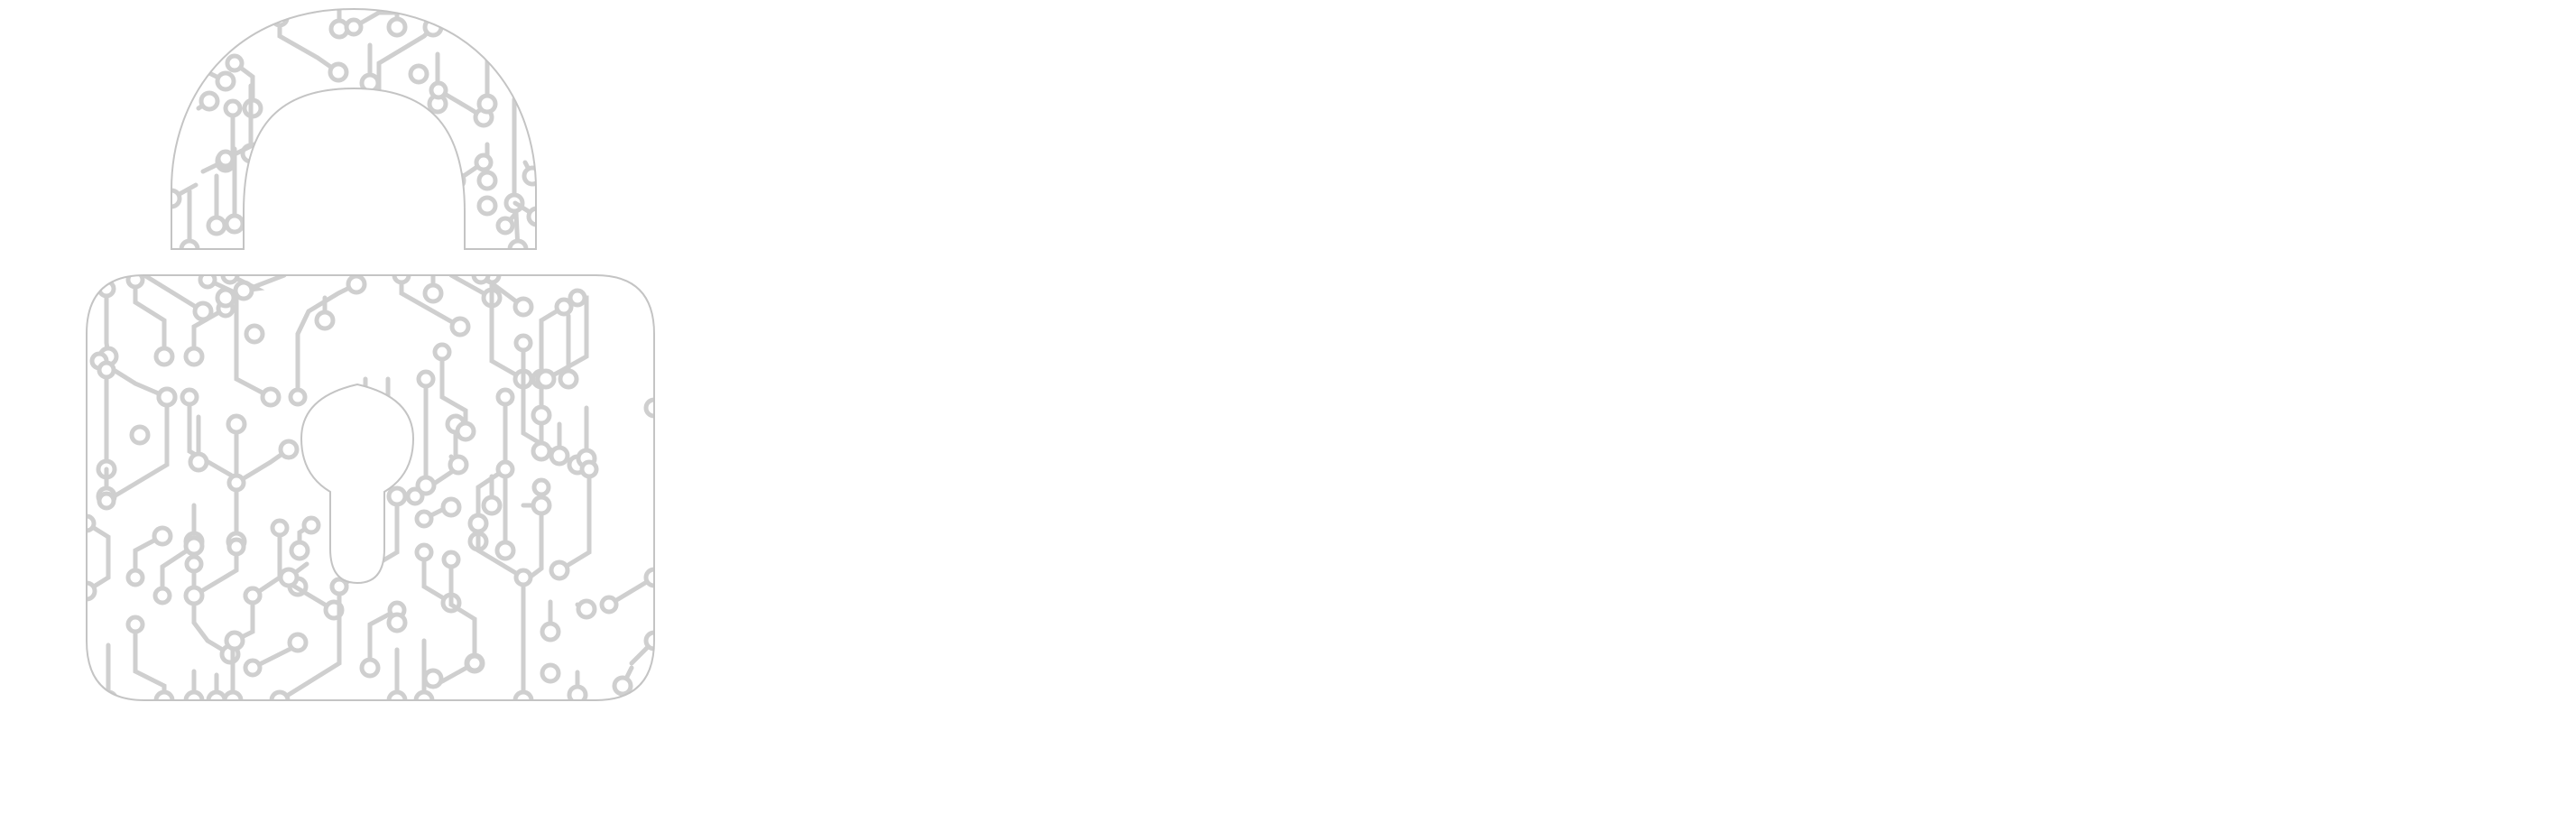 The width and height of the screenshot is (2576, 832). What do you see at coordinates (354, 129) in the screenshot?
I see `padlock-shackle` at bounding box center [354, 129].